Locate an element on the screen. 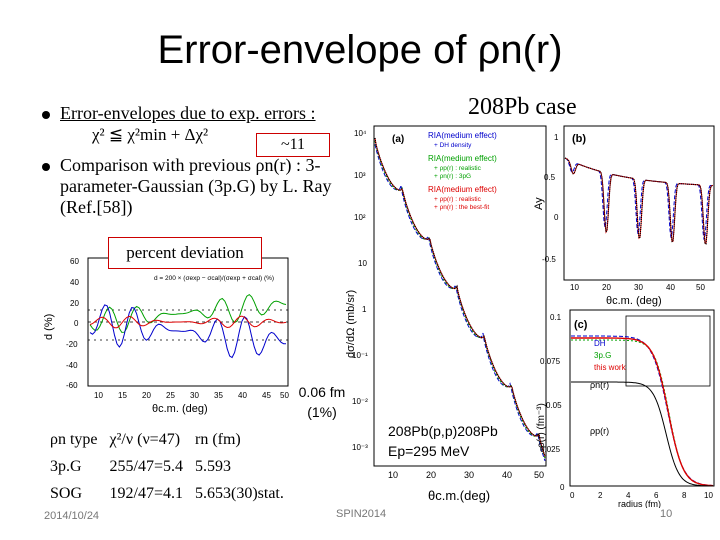 This screenshot has width=720, height=540. rho-ytick-005: 0.05 is located at coordinates (554, 405).